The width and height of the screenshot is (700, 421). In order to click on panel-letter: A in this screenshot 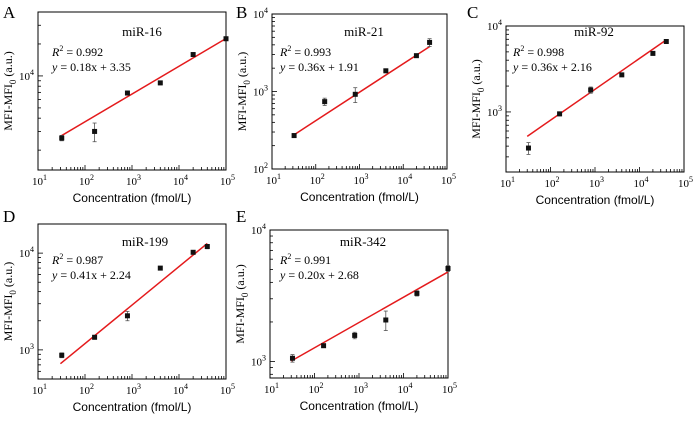, I will do `click(9, 12)`.